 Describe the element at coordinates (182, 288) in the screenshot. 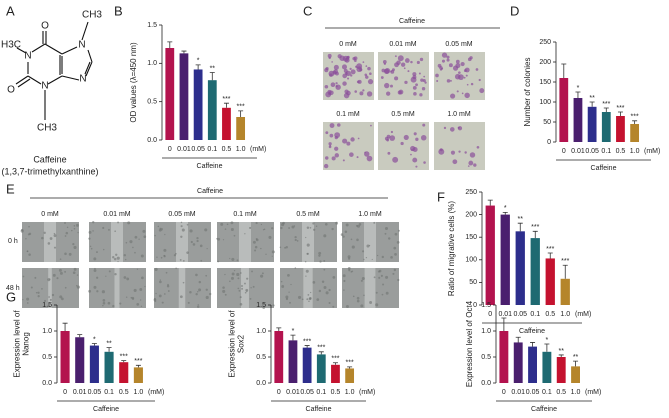

I see `scratch` at that location.